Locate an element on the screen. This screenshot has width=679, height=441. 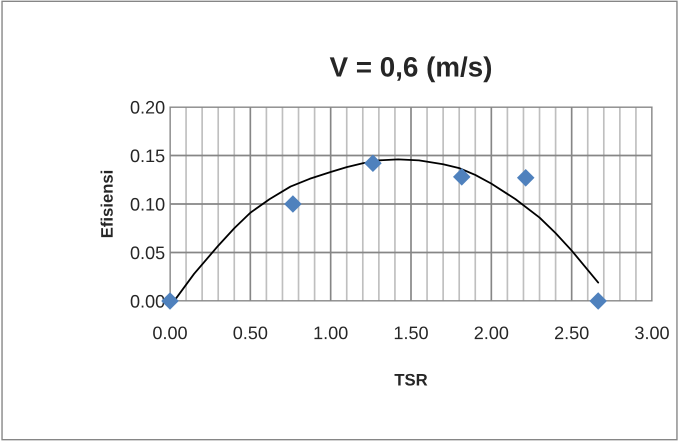
y-tick-label: 0.05 is located at coordinates (147, 253).